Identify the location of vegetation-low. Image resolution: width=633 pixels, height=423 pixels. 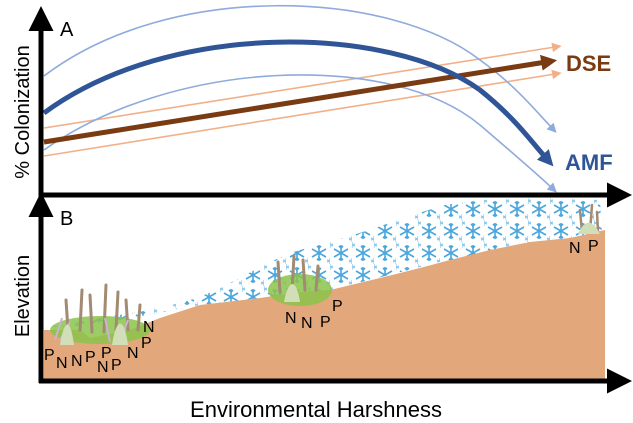
(100, 314).